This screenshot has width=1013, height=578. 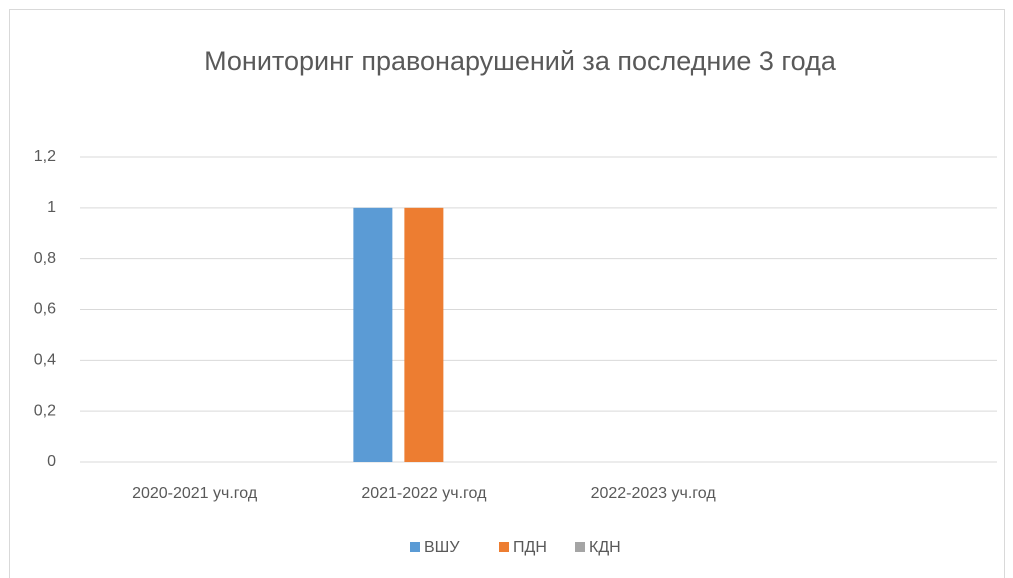 I want to click on legend-label: КДН, so click(x=605, y=547).